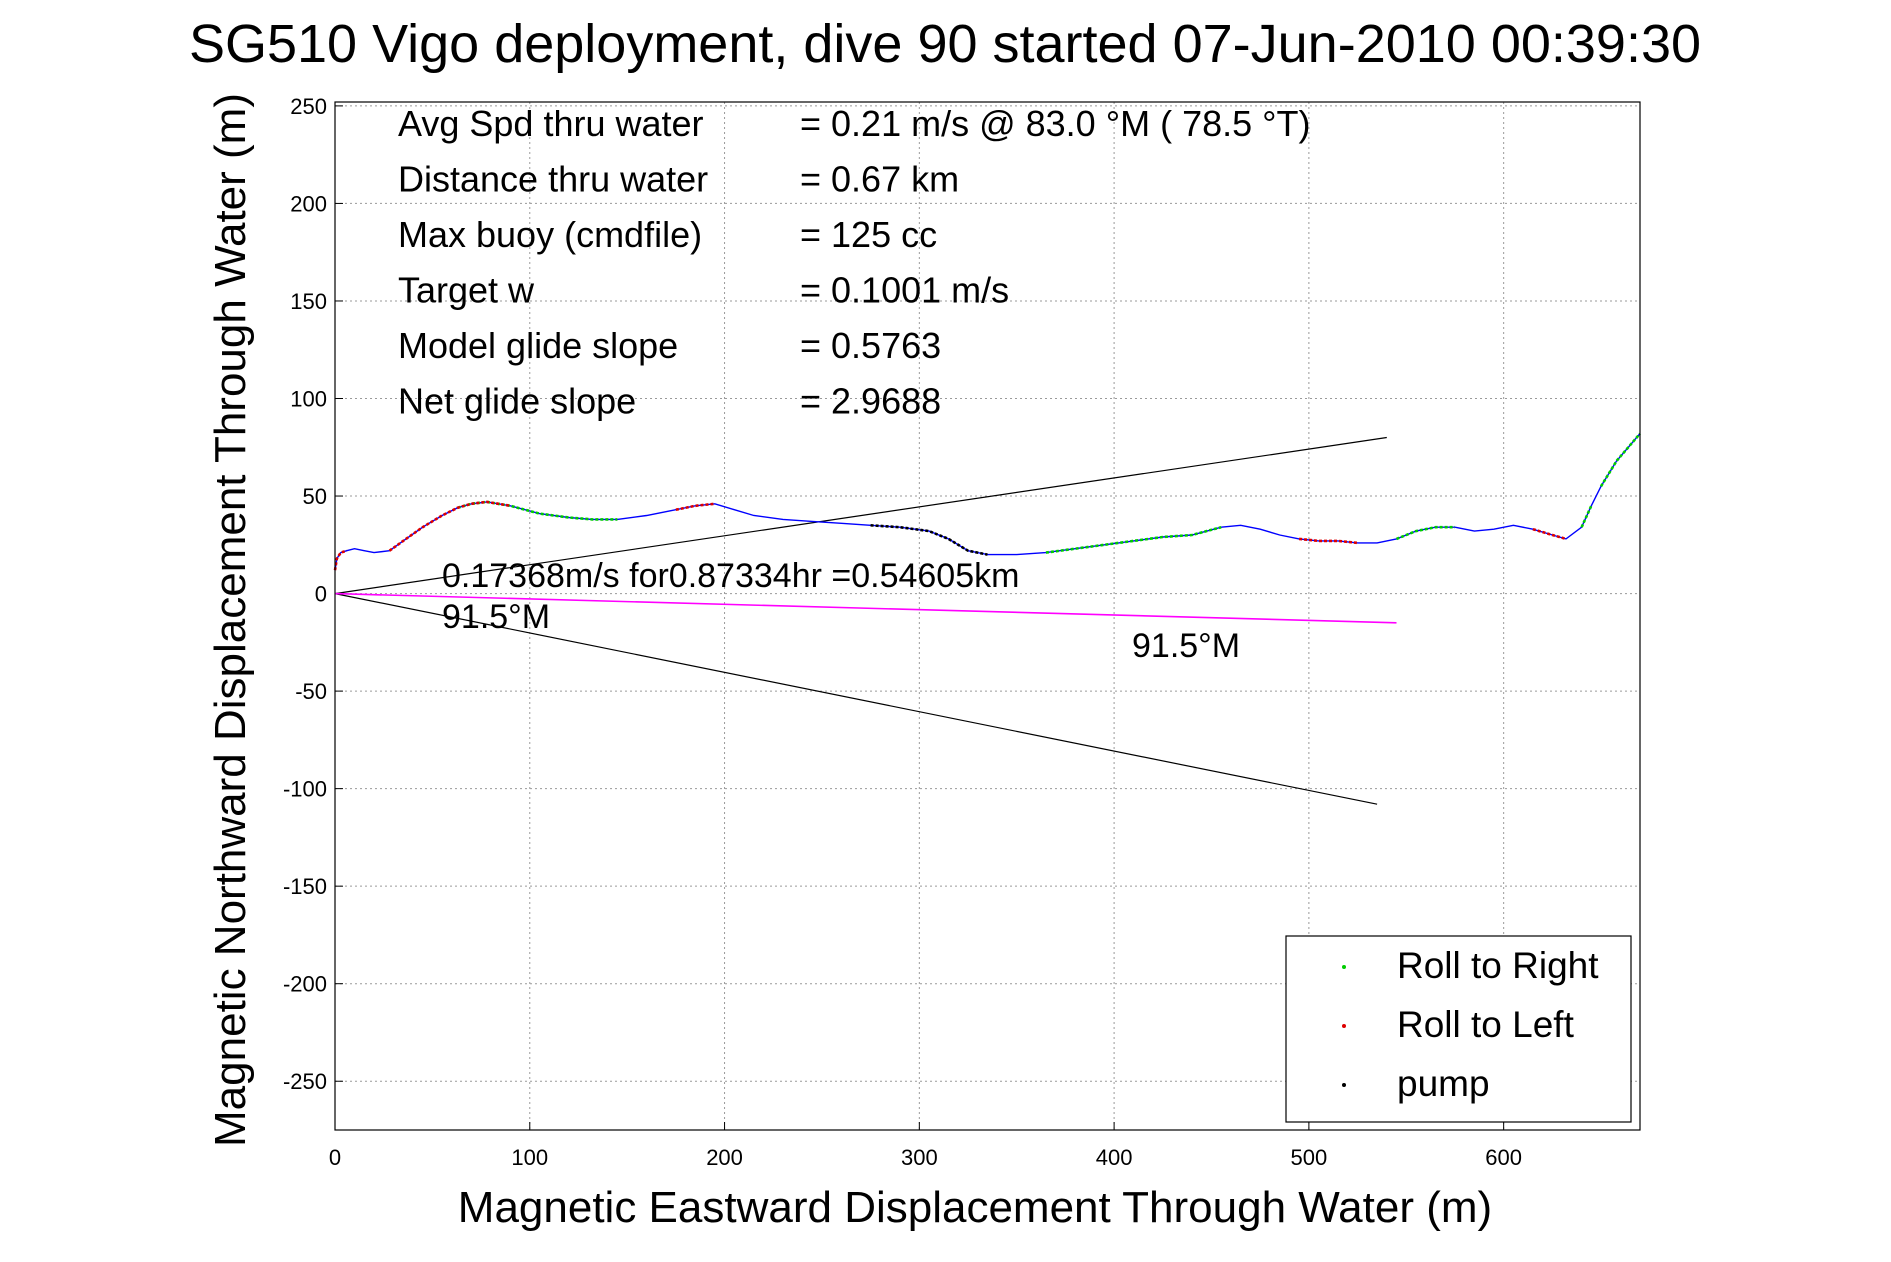 This screenshot has width=1891, height=1262. Describe the element at coordinates (1503, 1157) in the screenshot. I see `x-tick-label: 600` at that location.